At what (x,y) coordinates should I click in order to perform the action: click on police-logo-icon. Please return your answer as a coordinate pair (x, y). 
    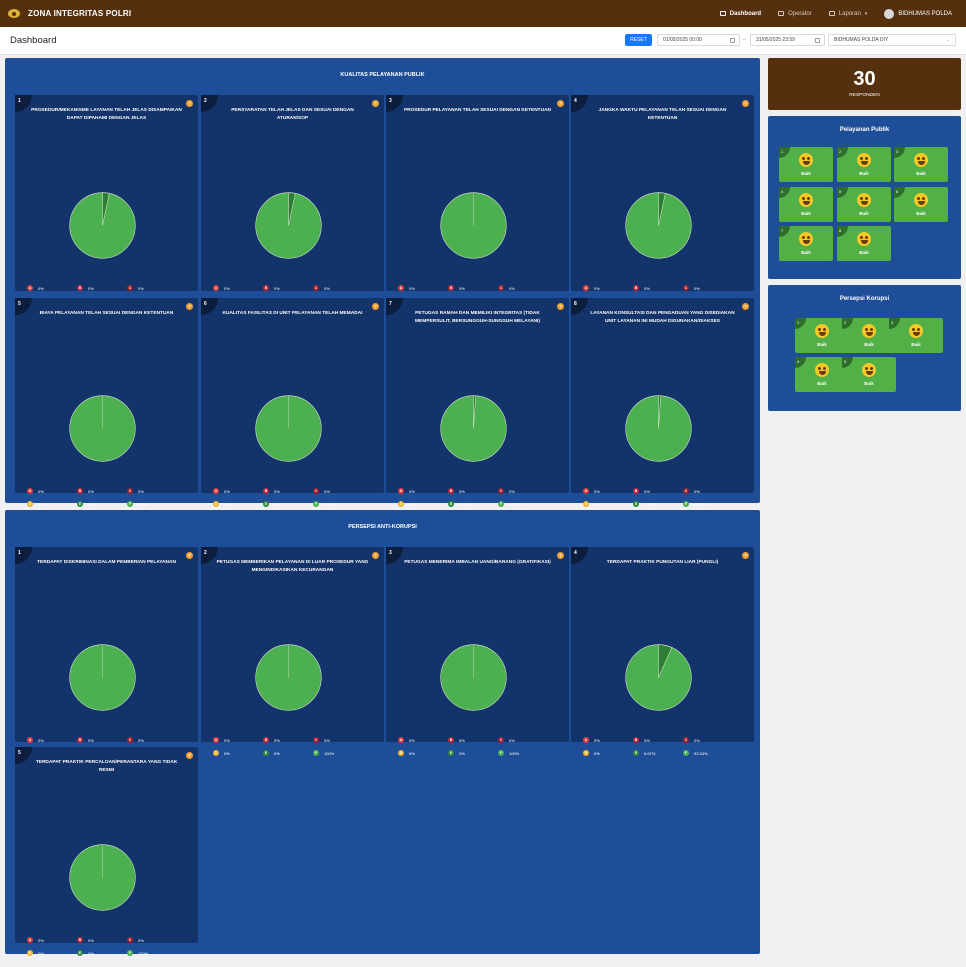
    Looking at the image, I should click on (14, 13).